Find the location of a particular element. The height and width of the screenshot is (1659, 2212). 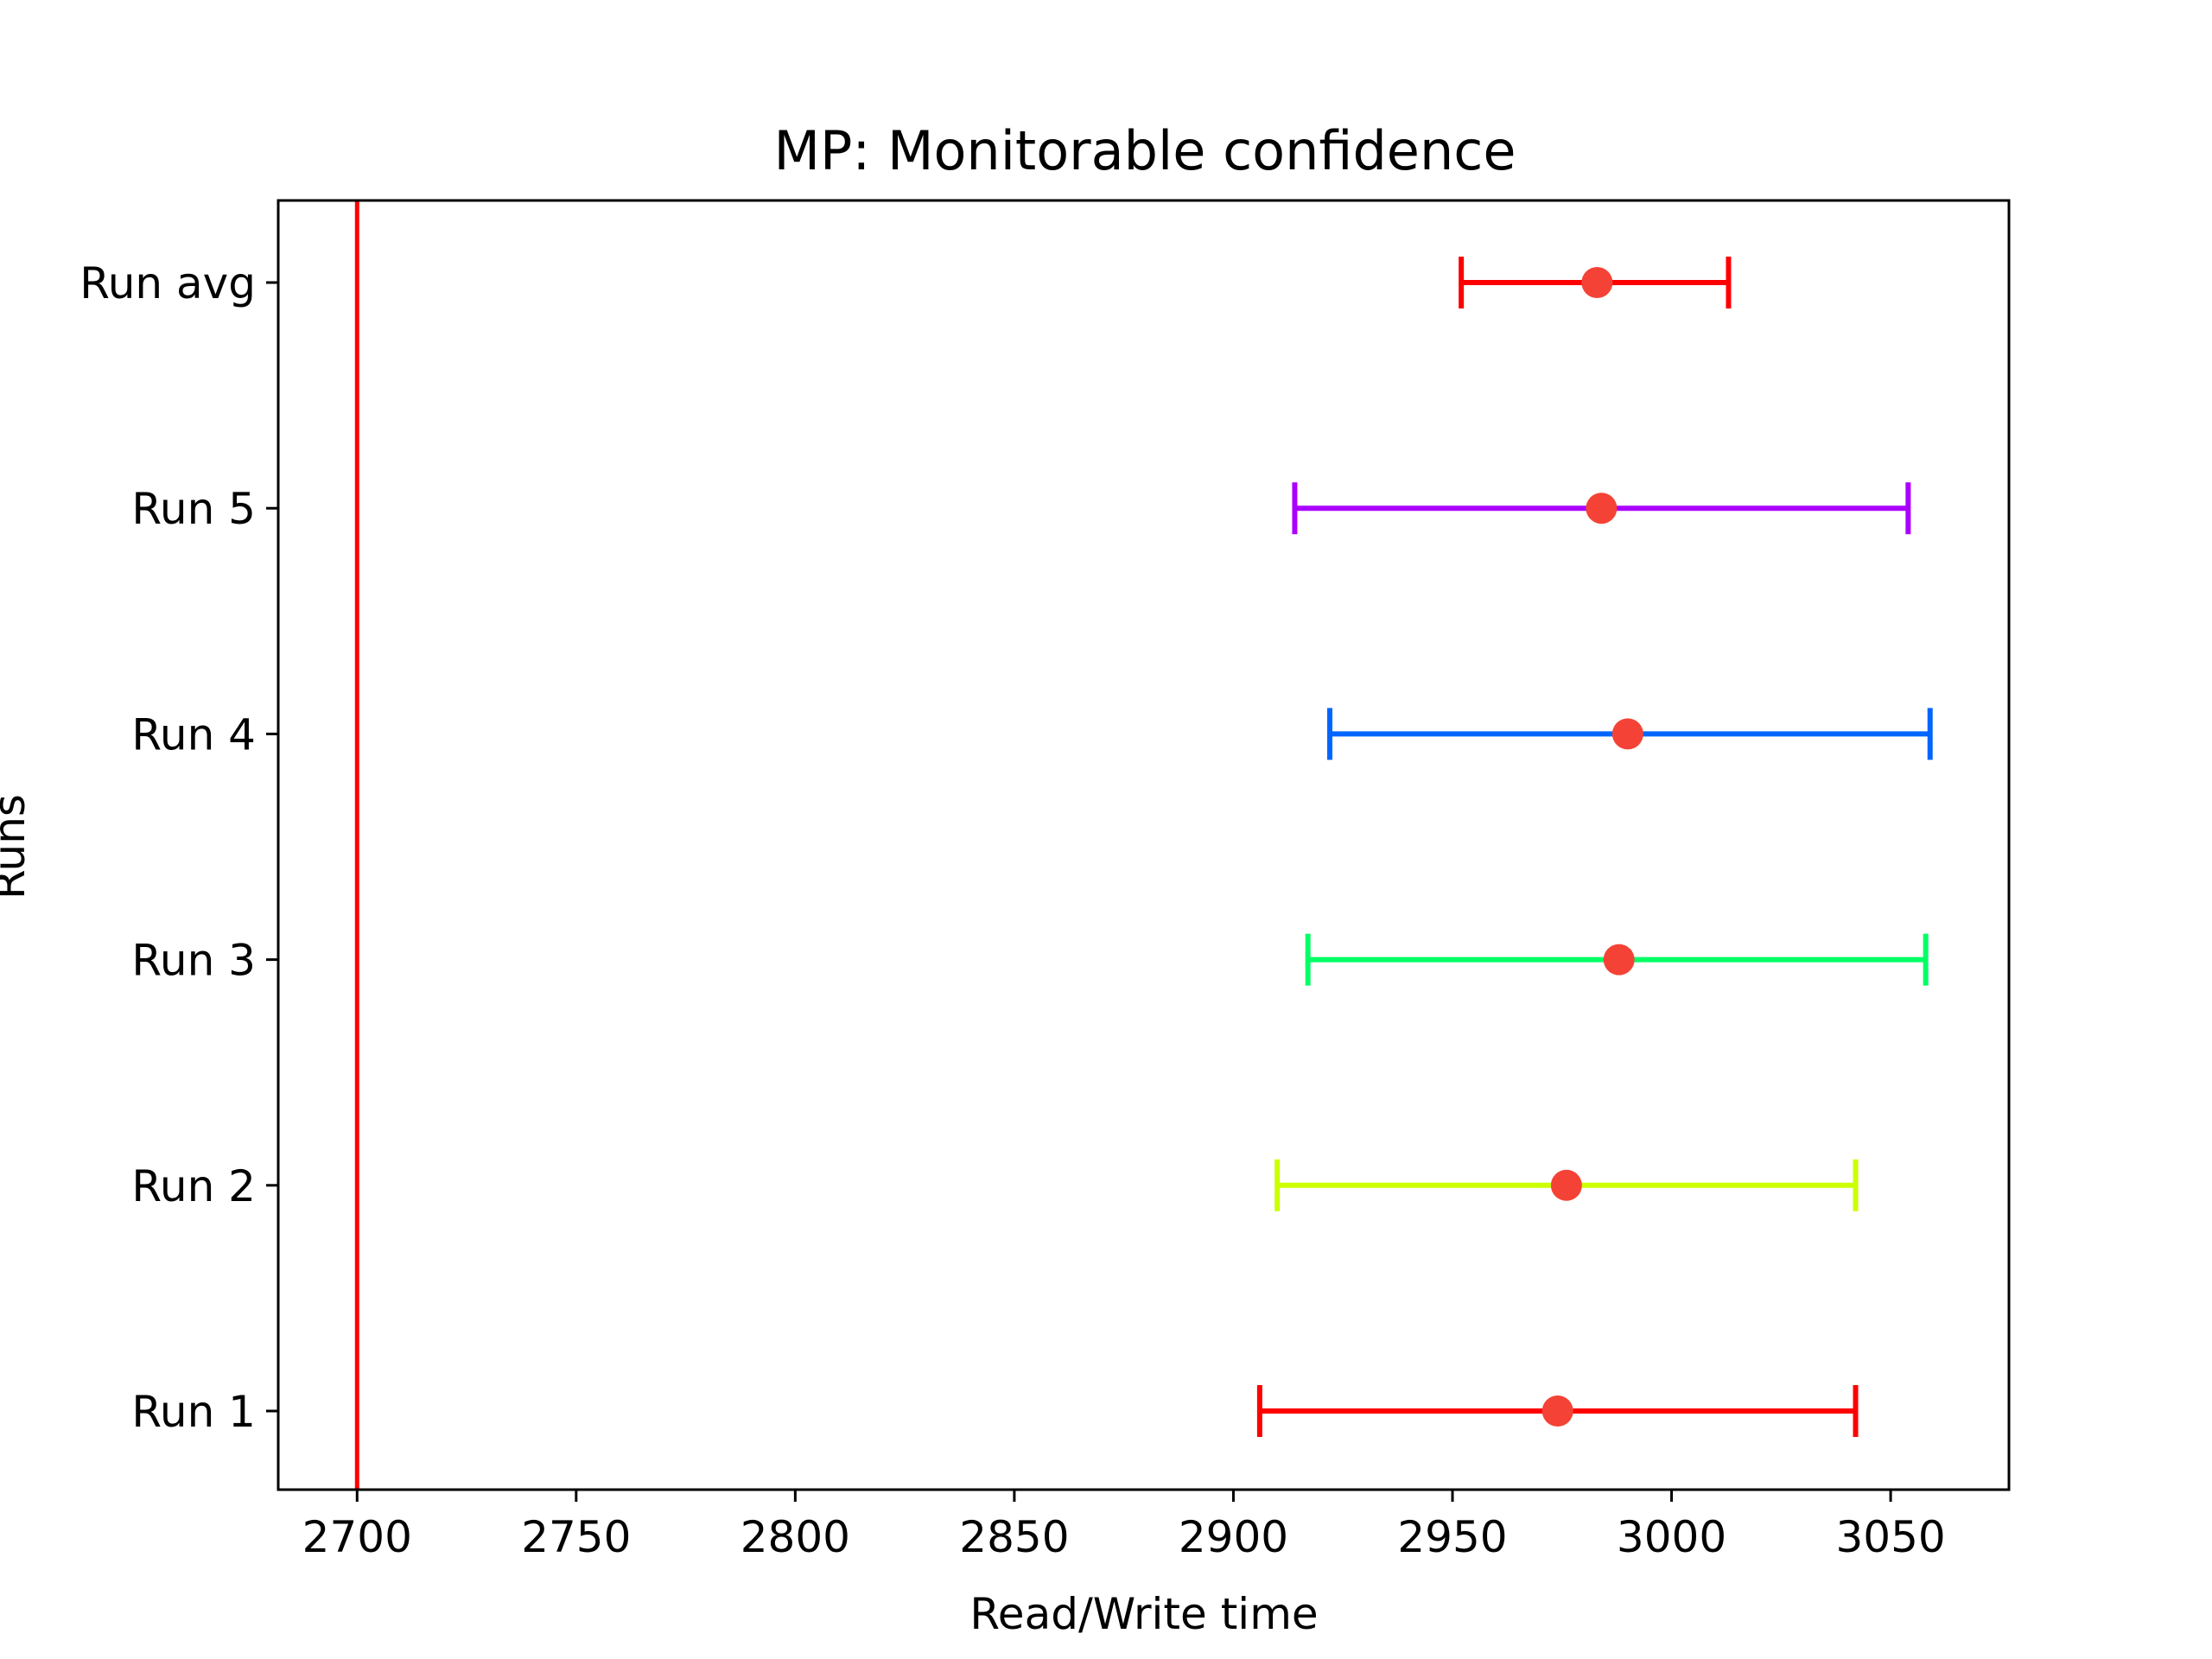

x-tick-label: 2900 is located at coordinates (1233, 1537).